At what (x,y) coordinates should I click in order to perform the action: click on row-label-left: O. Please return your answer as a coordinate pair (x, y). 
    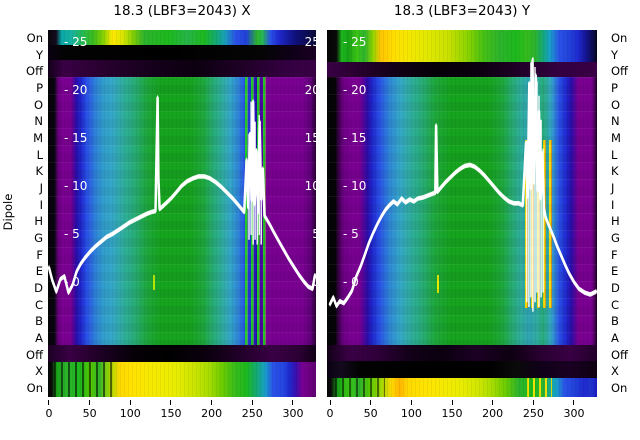
    Looking at the image, I should click on (38, 104).